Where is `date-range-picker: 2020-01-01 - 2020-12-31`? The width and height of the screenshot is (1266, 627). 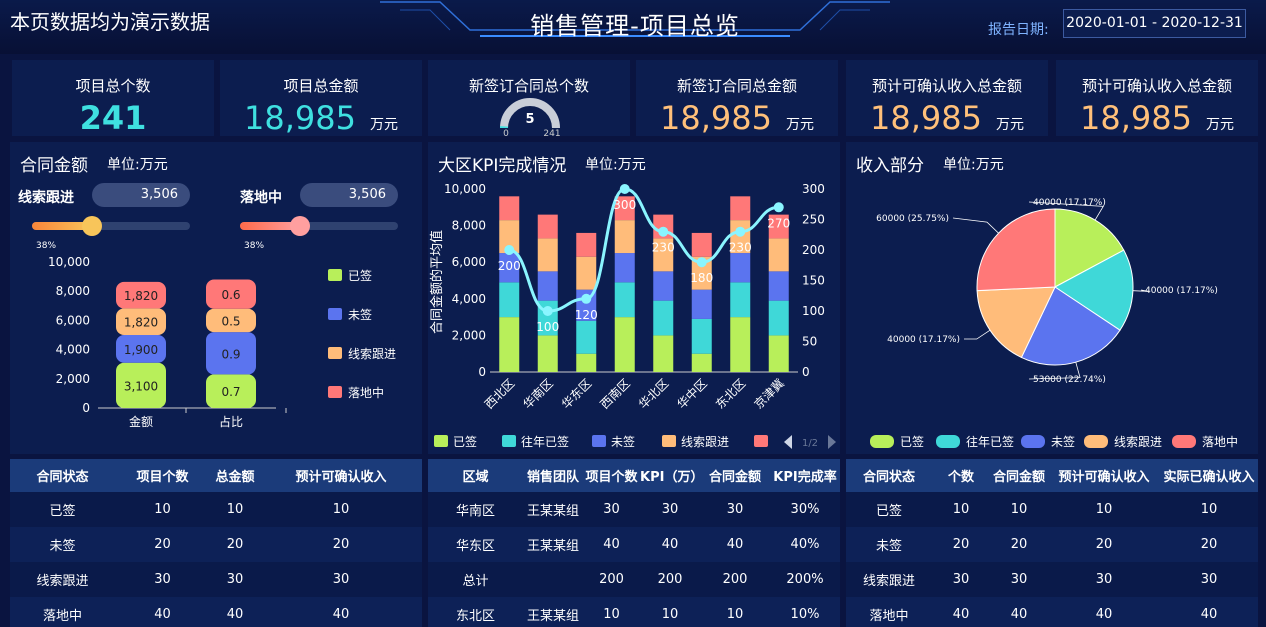
date-range-picker: 2020-01-01 - 2020-12-31 is located at coordinates (1154, 23).